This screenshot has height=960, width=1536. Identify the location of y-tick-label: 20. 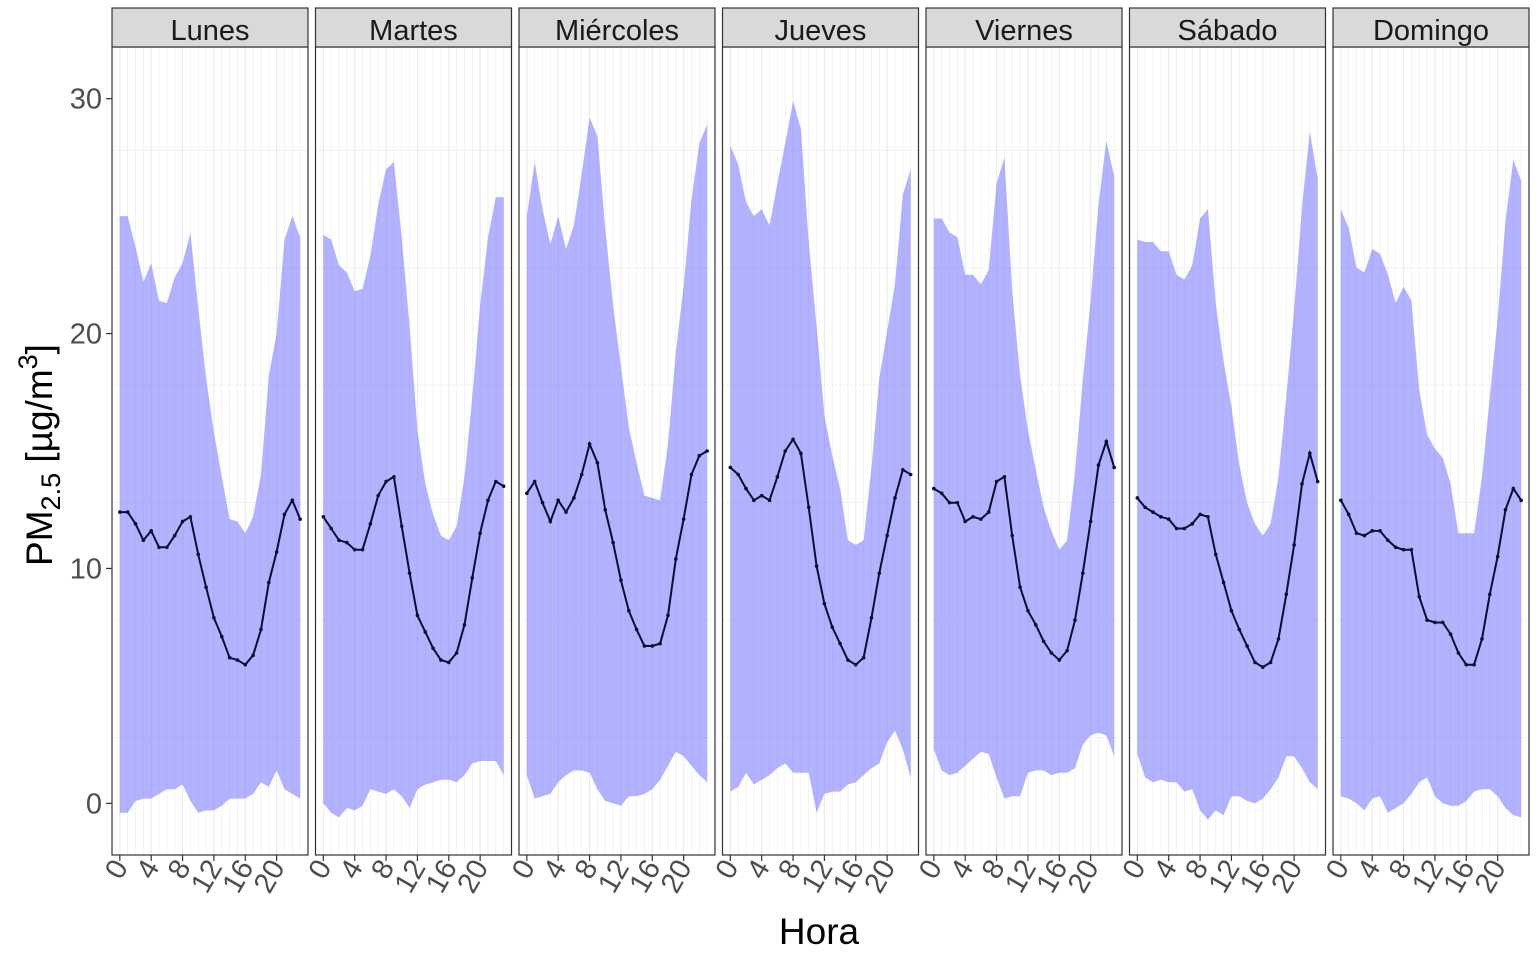
(86, 335).